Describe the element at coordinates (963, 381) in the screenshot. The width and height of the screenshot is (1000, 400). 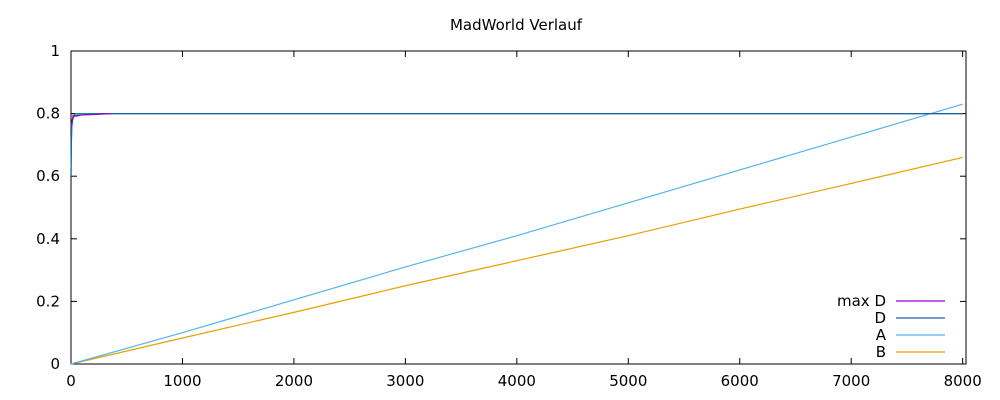
I see `x-tick-label: 8000` at that location.